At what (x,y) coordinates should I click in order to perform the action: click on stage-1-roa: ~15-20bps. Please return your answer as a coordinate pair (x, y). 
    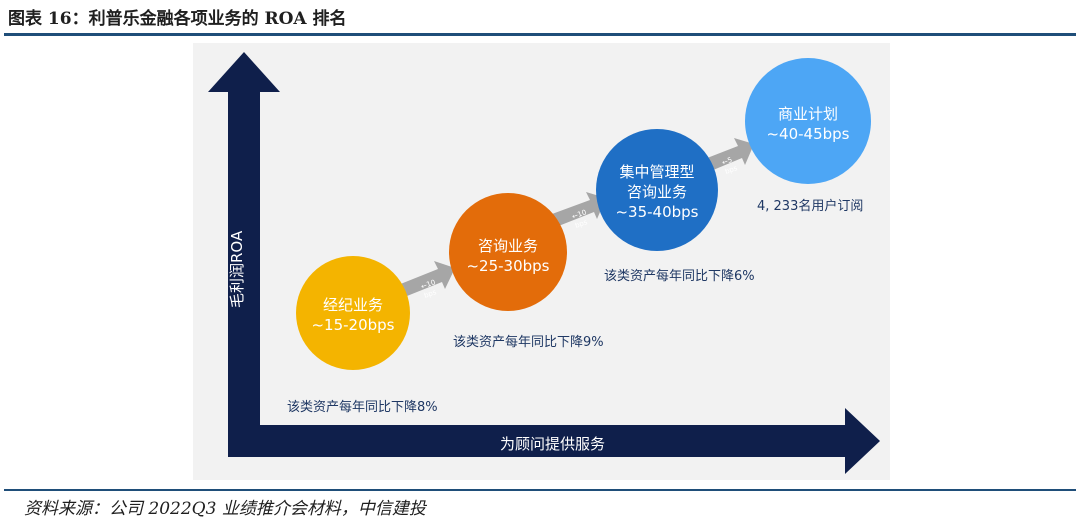
    Looking at the image, I should click on (353, 325).